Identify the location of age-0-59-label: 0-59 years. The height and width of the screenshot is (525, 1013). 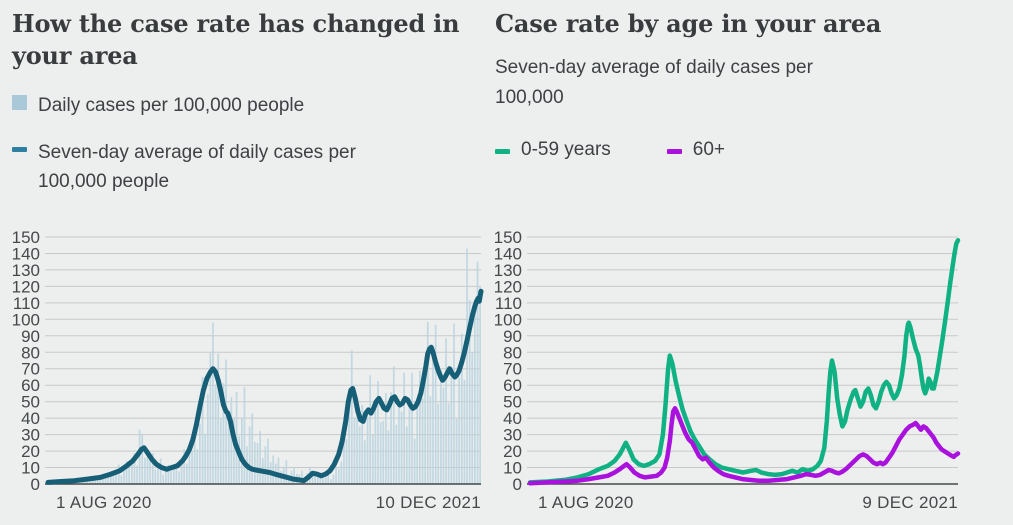
(566, 150).